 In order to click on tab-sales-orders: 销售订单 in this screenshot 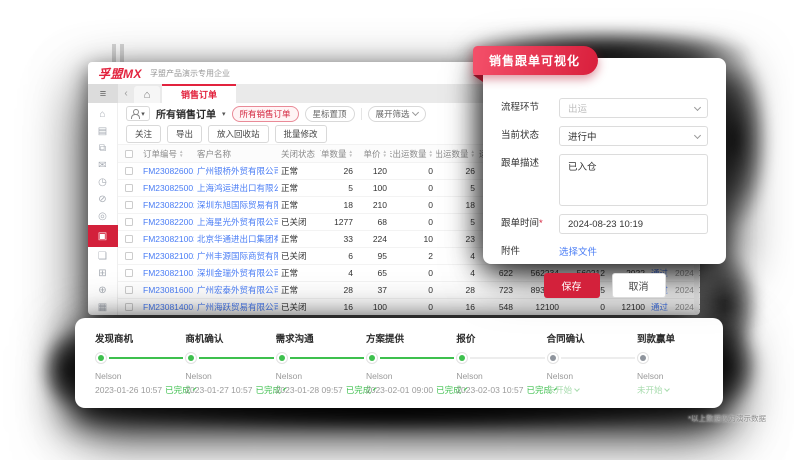, I will do `click(199, 93)`.